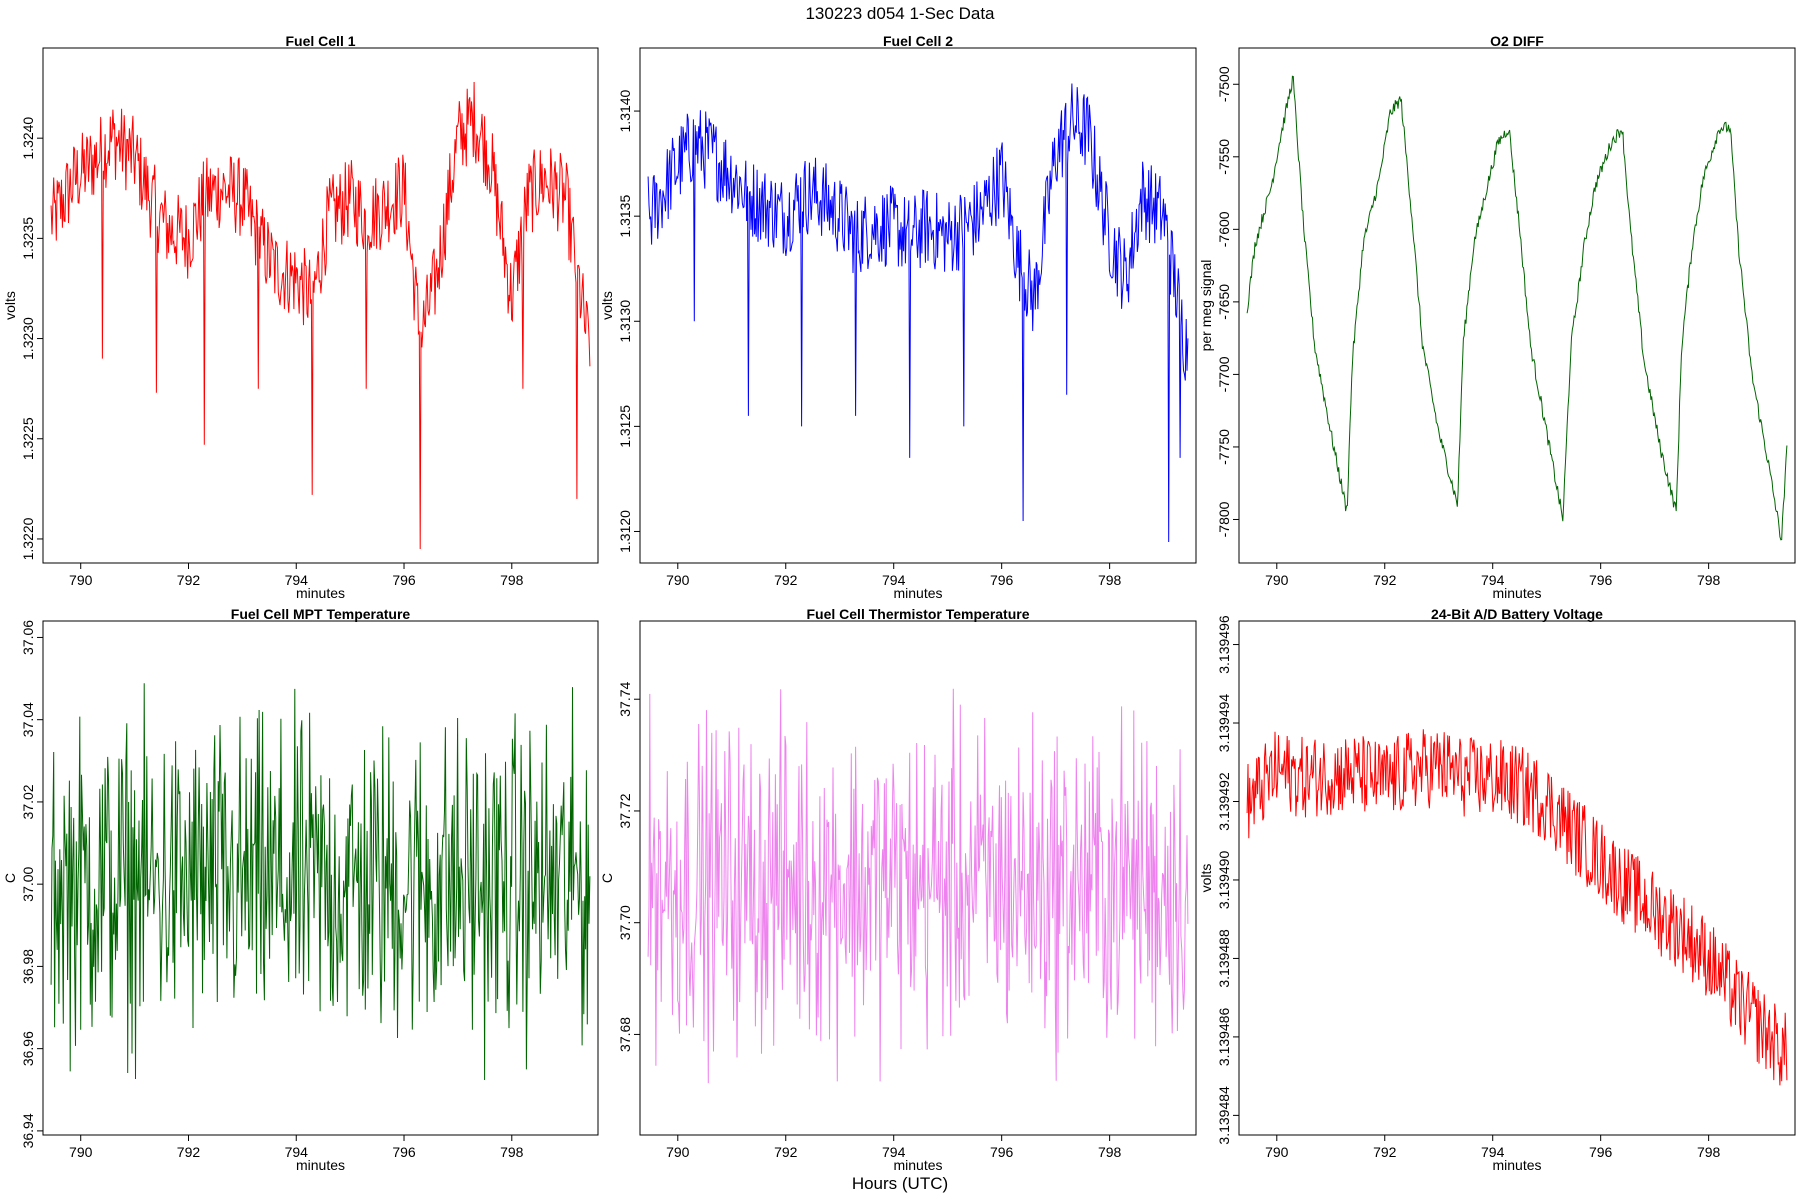 This screenshot has height=1200, width=1800. What do you see at coordinates (1224, 84) in the screenshot?
I see `y-tick-label: -7500` at bounding box center [1224, 84].